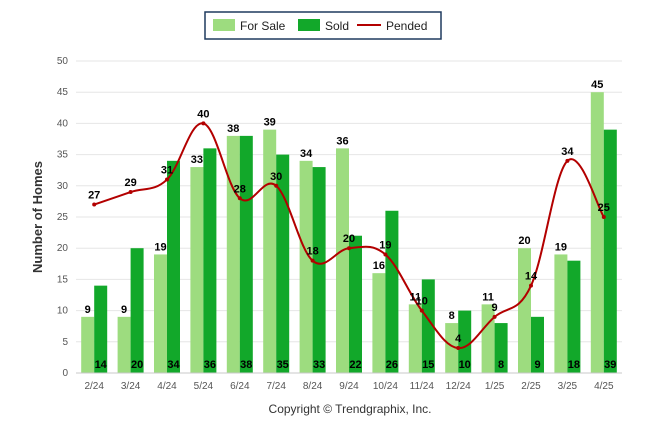  I want to click on data-label-pended: 30, so click(276, 177).